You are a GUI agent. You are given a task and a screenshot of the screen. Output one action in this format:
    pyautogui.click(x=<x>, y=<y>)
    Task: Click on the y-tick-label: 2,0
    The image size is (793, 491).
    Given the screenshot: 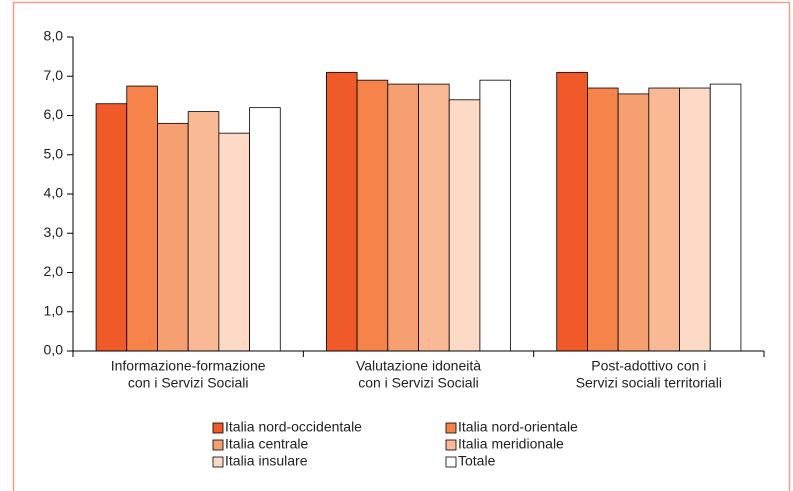 What is the action you would take?
    pyautogui.click(x=54, y=271)
    